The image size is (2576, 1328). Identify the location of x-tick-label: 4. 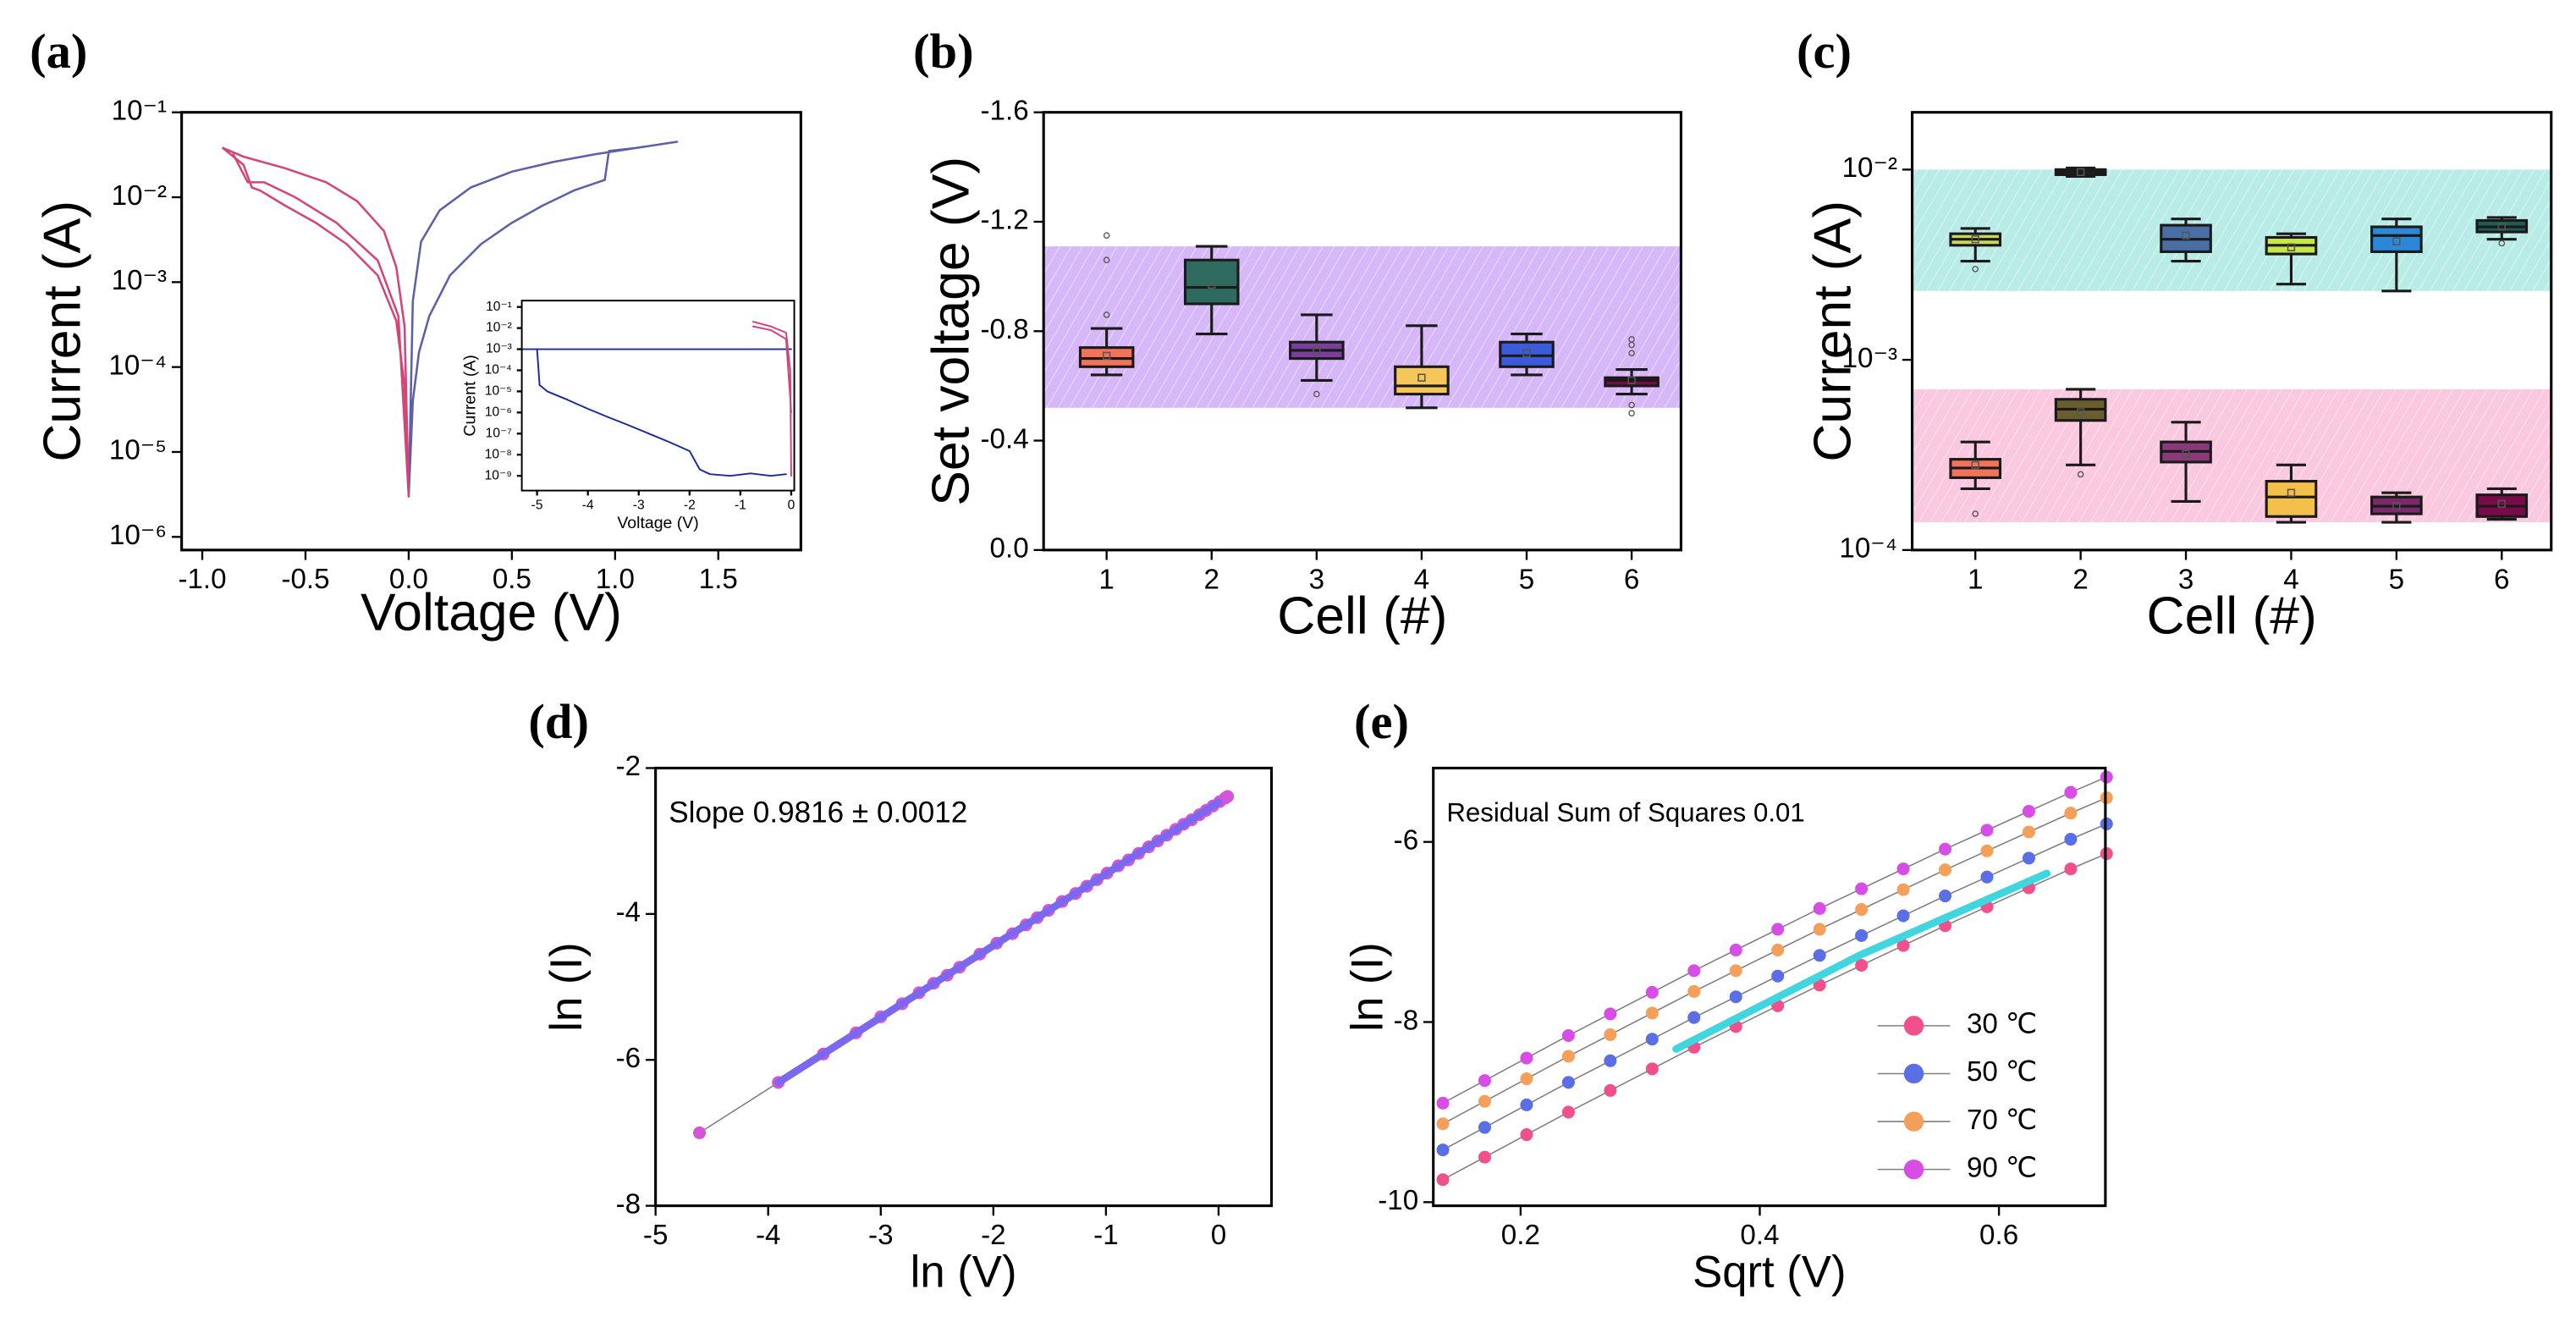
(2290, 580).